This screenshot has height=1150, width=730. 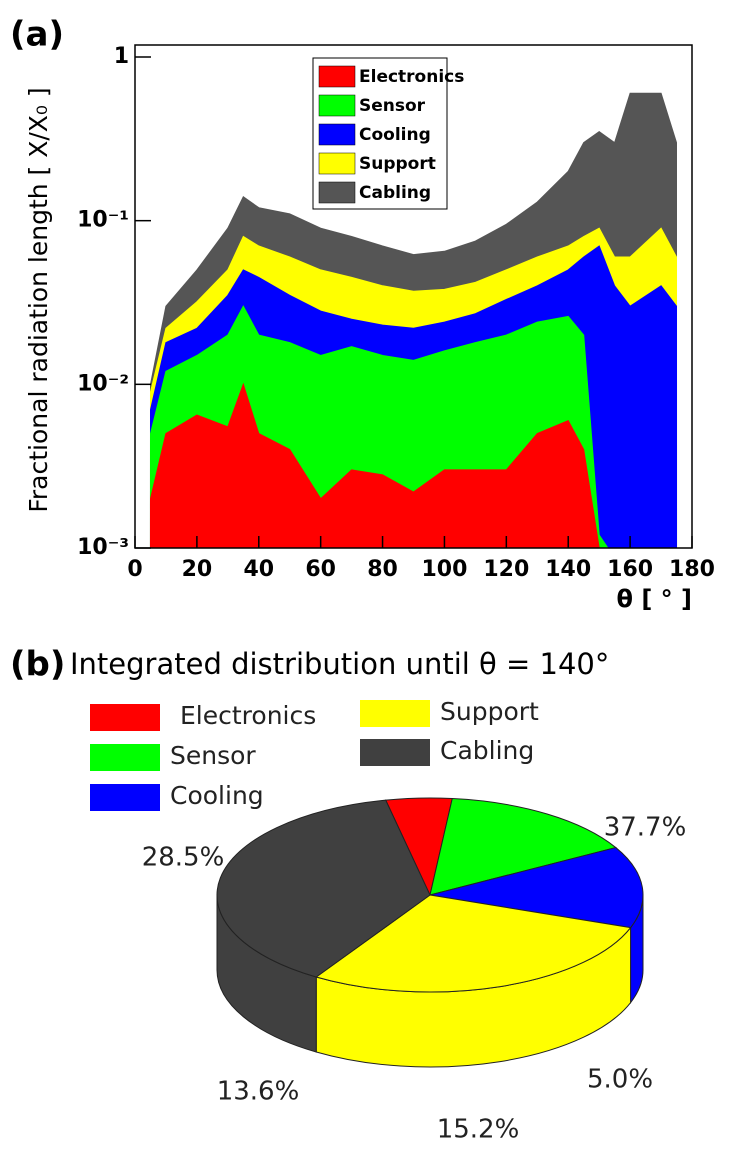 I want to click on x-tick-label: 80, so click(x=382, y=569).